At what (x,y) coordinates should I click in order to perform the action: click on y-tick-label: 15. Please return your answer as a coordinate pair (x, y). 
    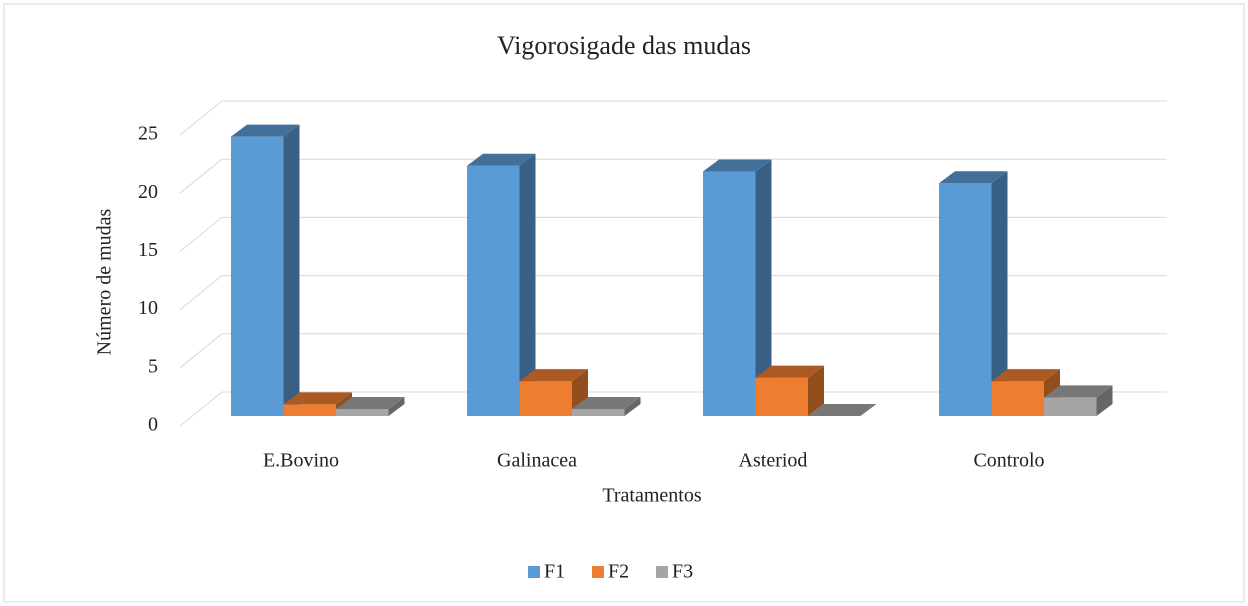
    Looking at the image, I should click on (148, 250).